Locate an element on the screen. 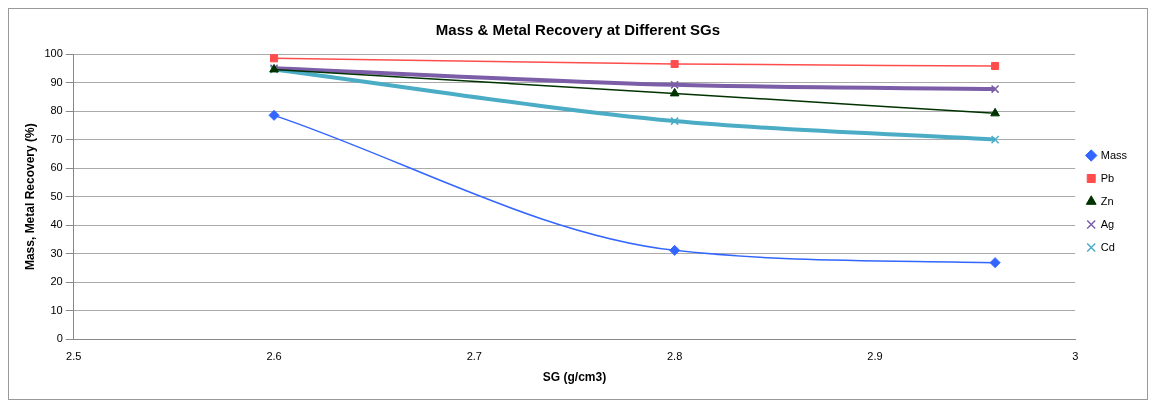  x-axis-title: SG (g/cm3) is located at coordinates (574, 377).